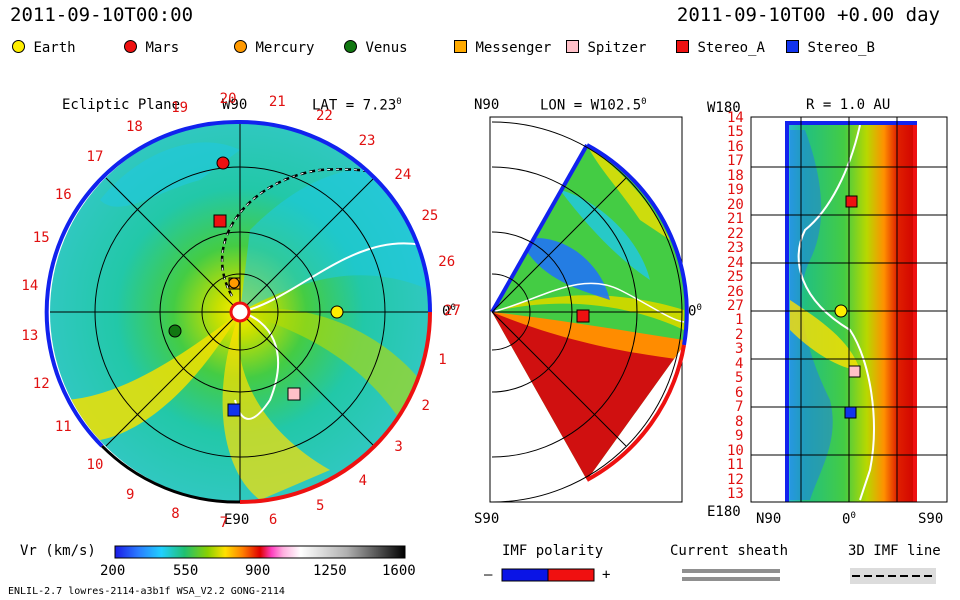 This screenshot has width=960, height=600. What do you see at coordinates (637, 244) in the screenshot?
I see `meridional-rim-blue` at bounding box center [637, 244].